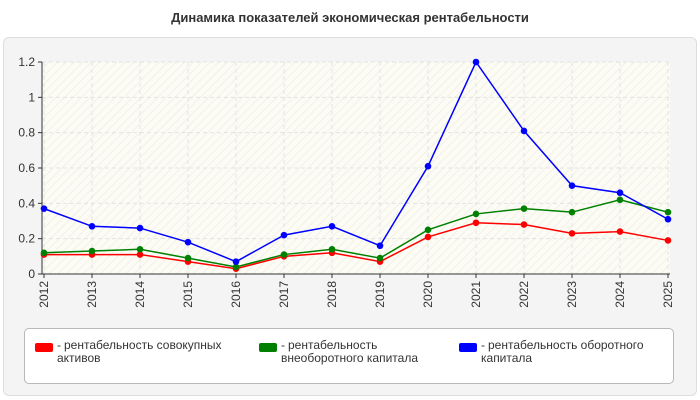  Describe the element at coordinates (483, 345) in the screenshot. I see `legend-dash-2: -` at that location.